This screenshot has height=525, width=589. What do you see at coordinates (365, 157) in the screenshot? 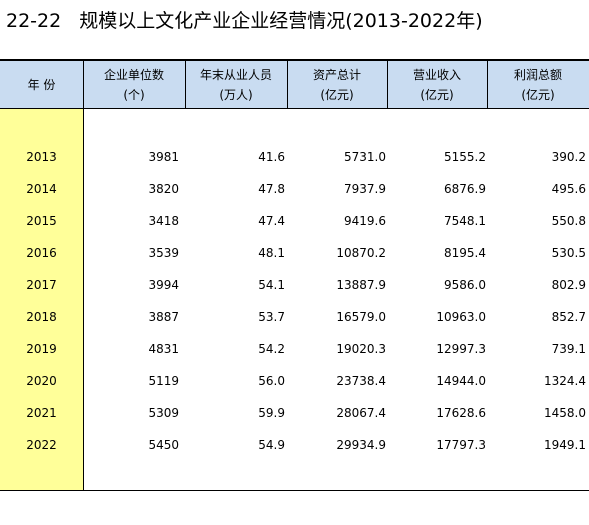
I see `assets-cell: 5731.0` at bounding box center [365, 157].